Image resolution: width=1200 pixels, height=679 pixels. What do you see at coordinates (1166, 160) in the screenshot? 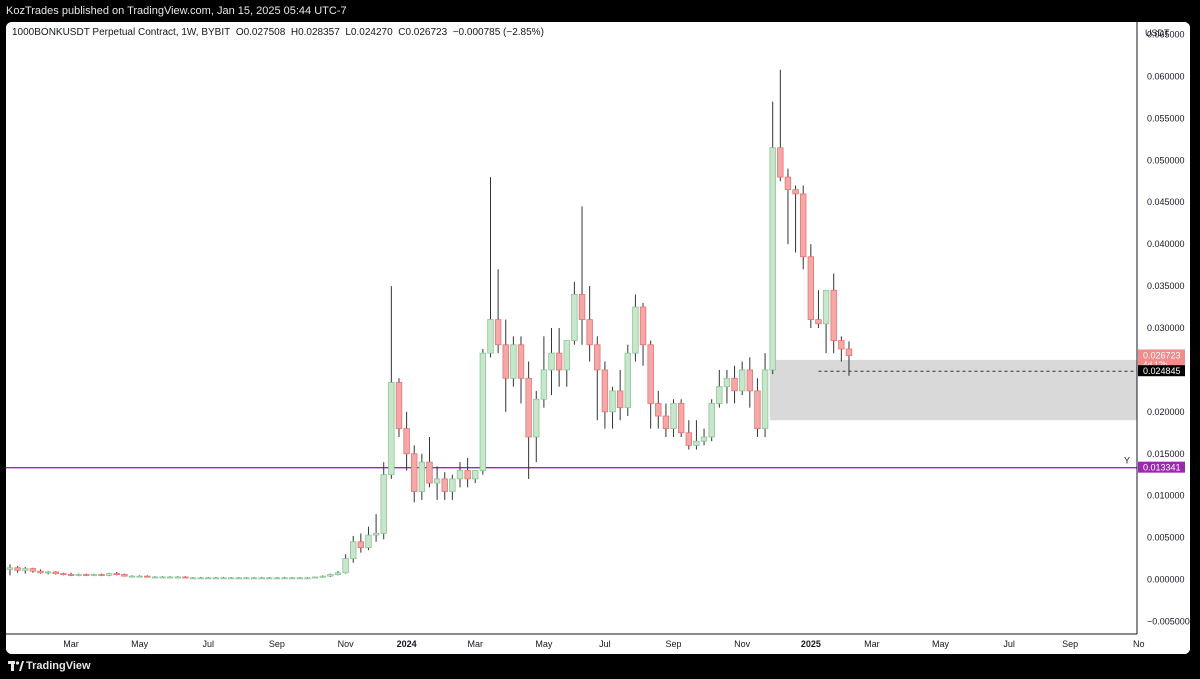
I see `y-tick-label: 0.050000` at bounding box center [1166, 160].